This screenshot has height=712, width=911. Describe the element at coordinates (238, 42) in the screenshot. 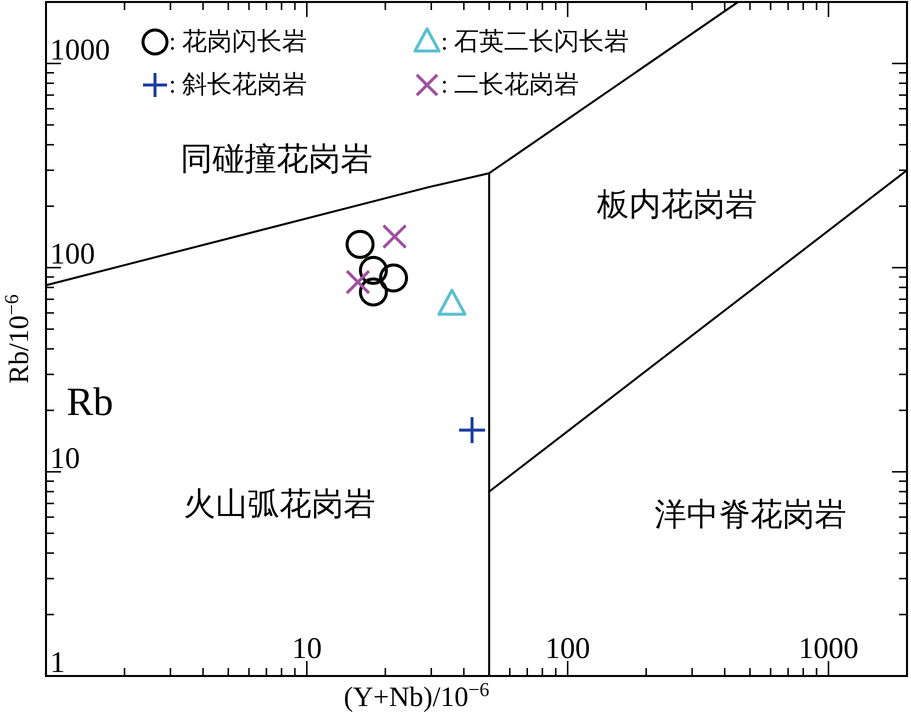

I see `legend-label: : 花岗闪长岩` at that location.